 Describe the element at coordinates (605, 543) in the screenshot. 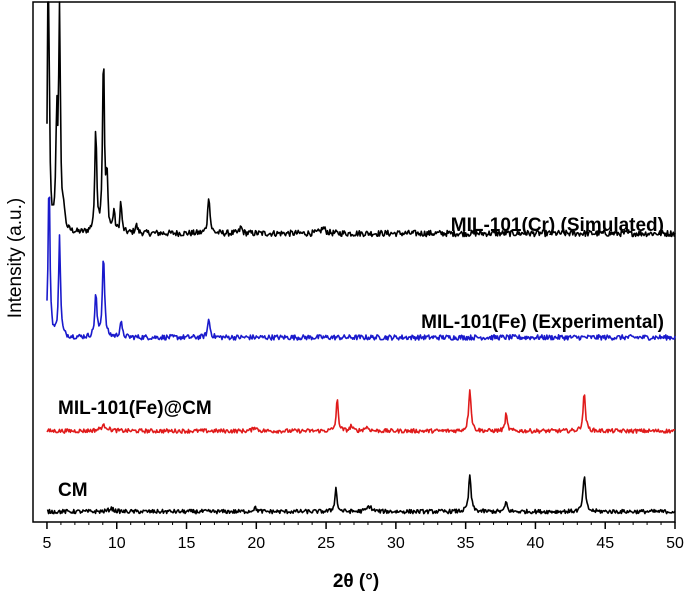

I see `x-tick-label: 45` at that location.